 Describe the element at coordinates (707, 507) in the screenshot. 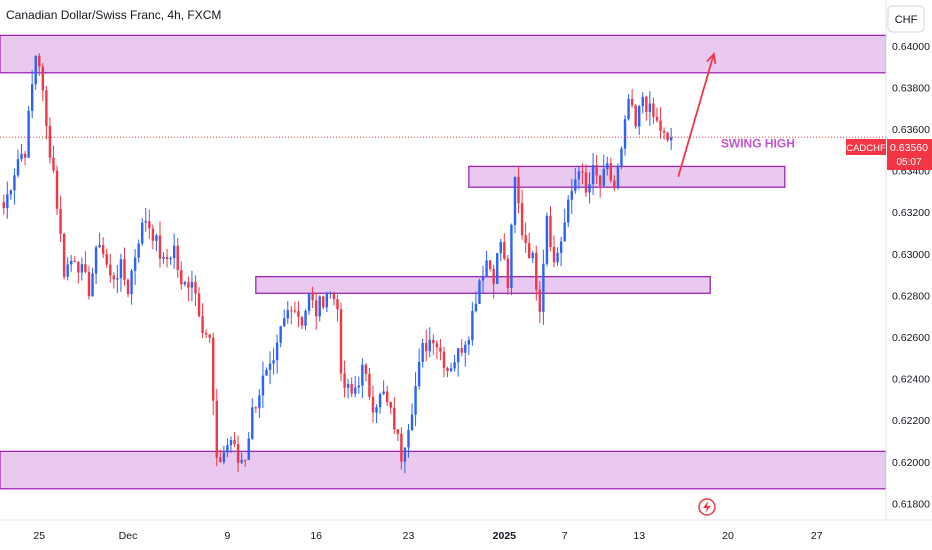

I see `lightning-event-icon` at that location.